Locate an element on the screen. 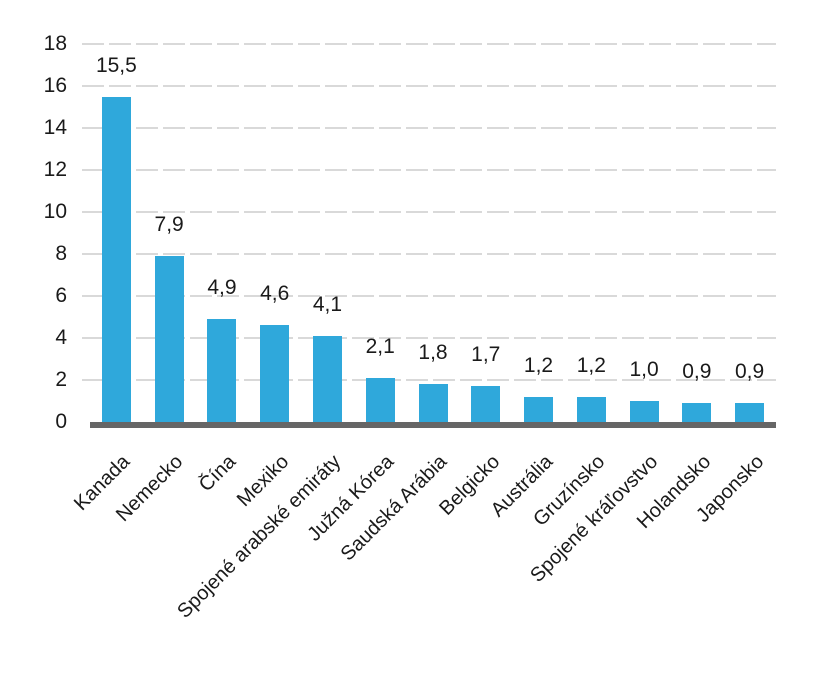 This screenshot has height=697, width=825. y-tick-label: 10 is located at coordinates (55, 211).